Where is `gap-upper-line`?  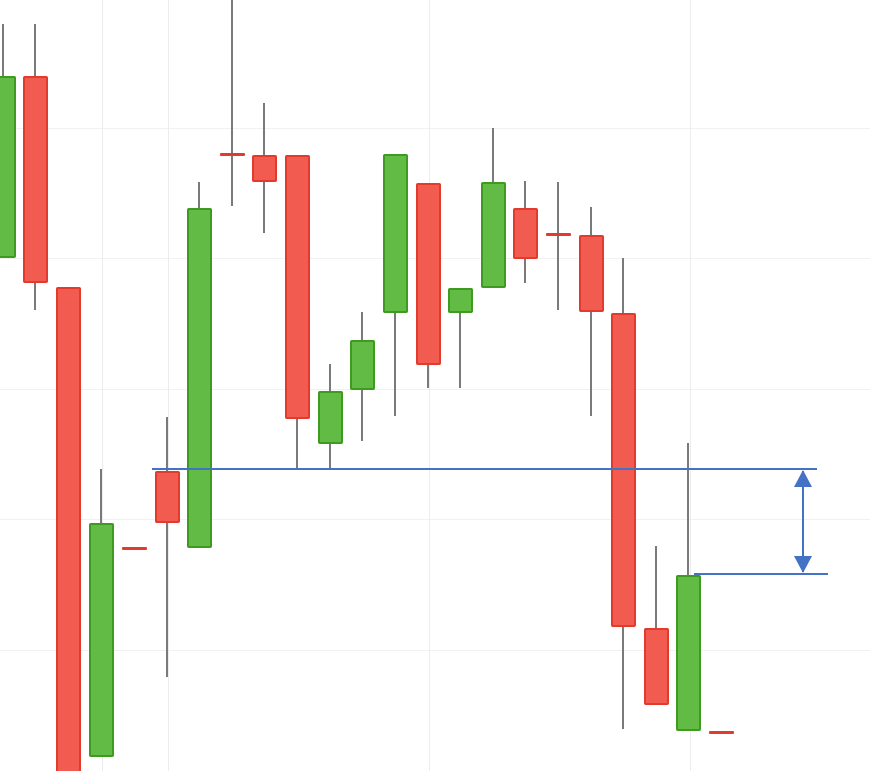 gap-upper-line is located at coordinates (484, 469).